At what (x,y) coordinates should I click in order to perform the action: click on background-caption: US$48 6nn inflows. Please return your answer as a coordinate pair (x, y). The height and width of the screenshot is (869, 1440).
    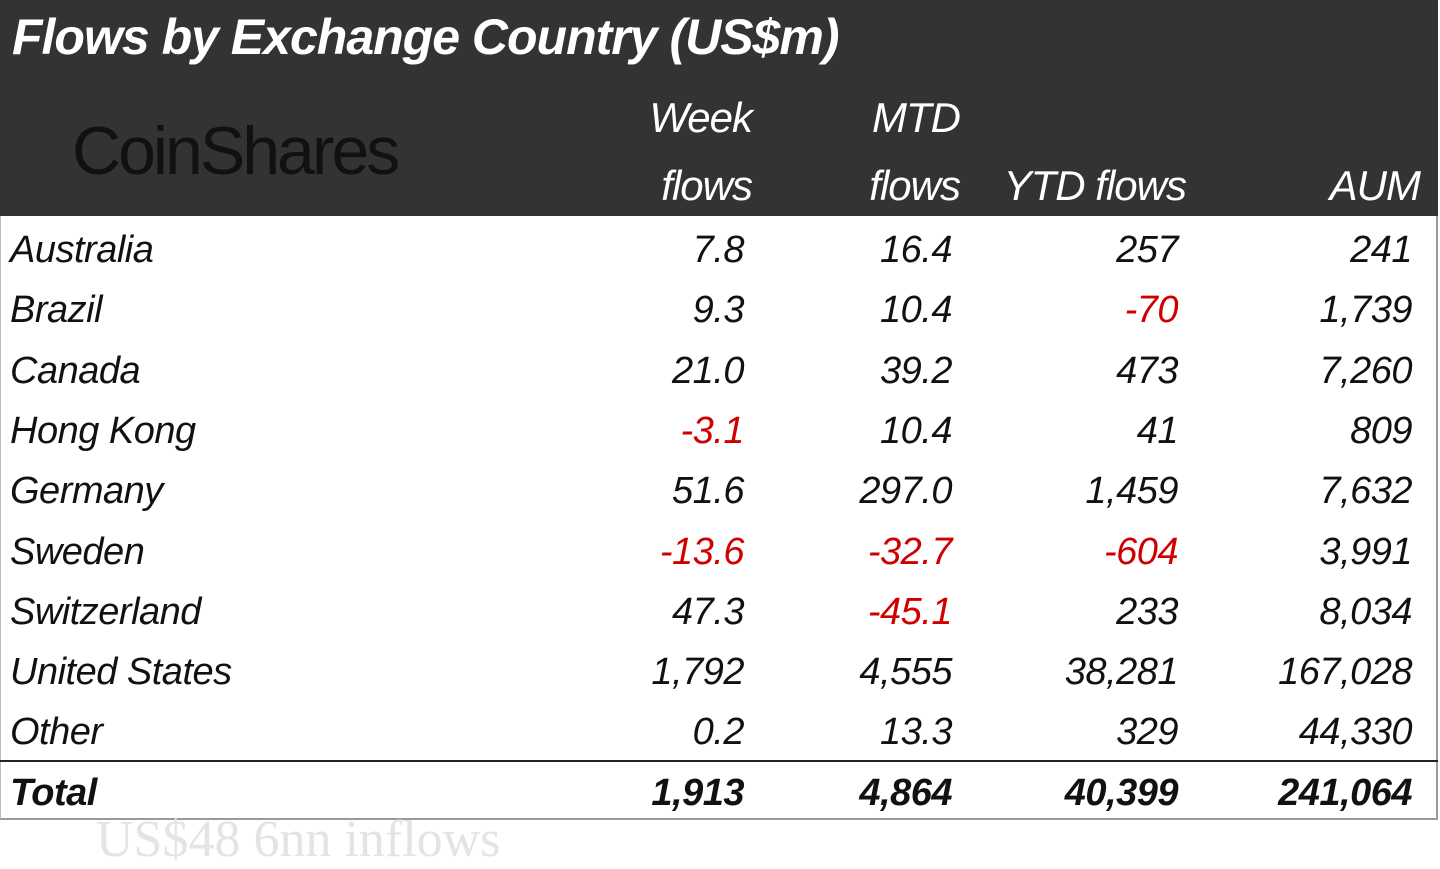
    Looking at the image, I should click on (298, 839).